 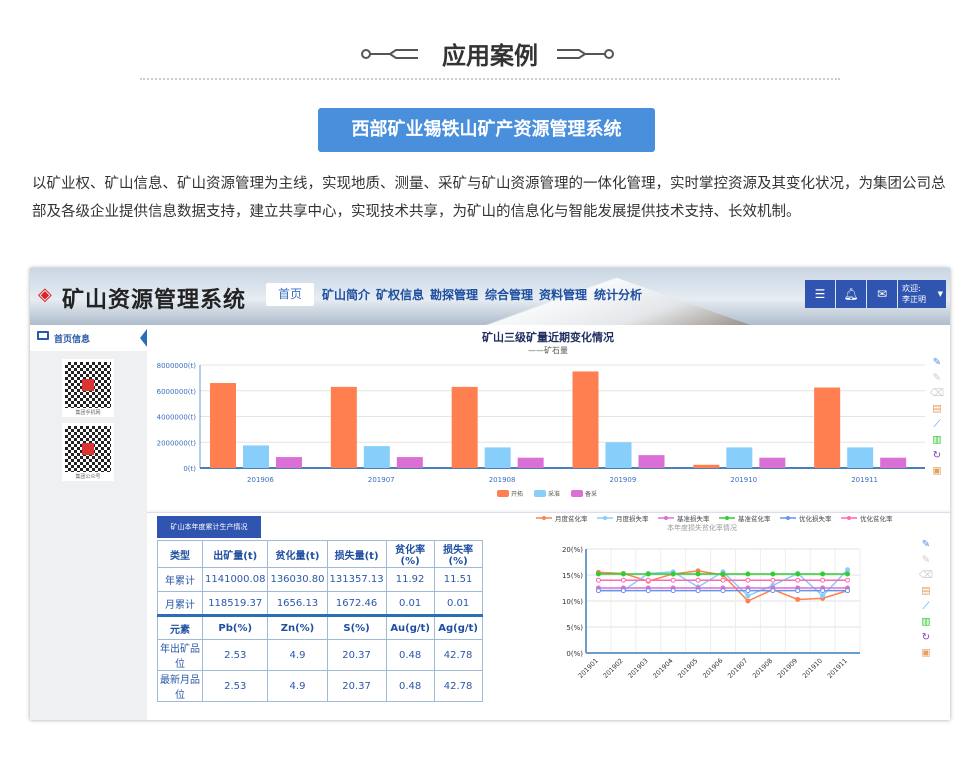 What do you see at coordinates (585, 54) in the screenshot?
I see `circuit-decoration-right` at bounding box center [585, 54].